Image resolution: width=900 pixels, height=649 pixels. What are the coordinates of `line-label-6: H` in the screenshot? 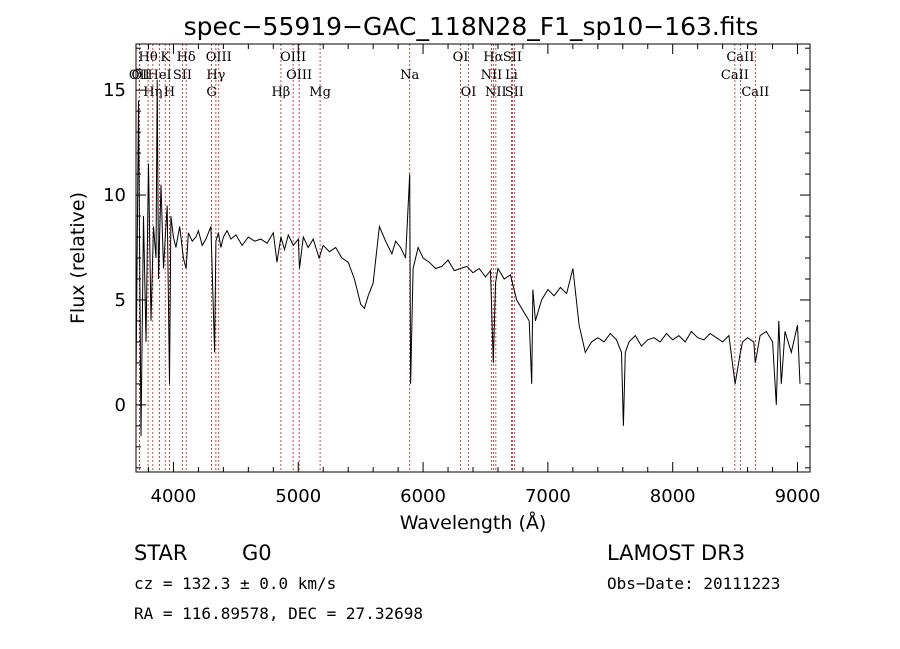 It's located at (169, 92).